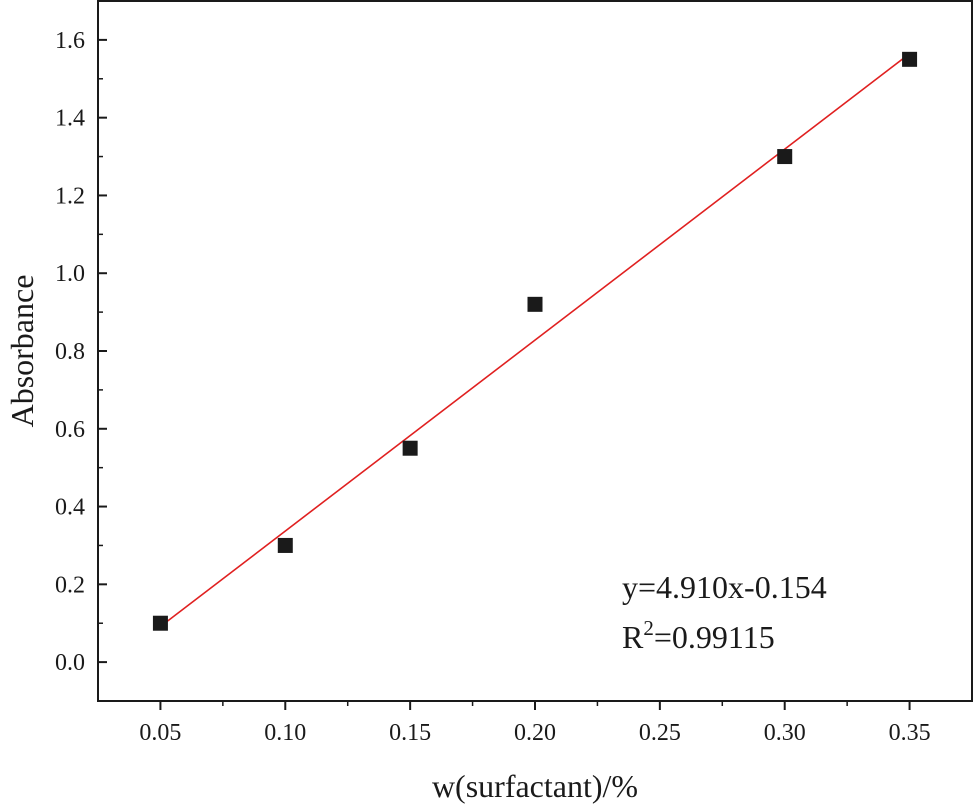  I want to click on x-tick-label: 0.15, so click(410, 733).